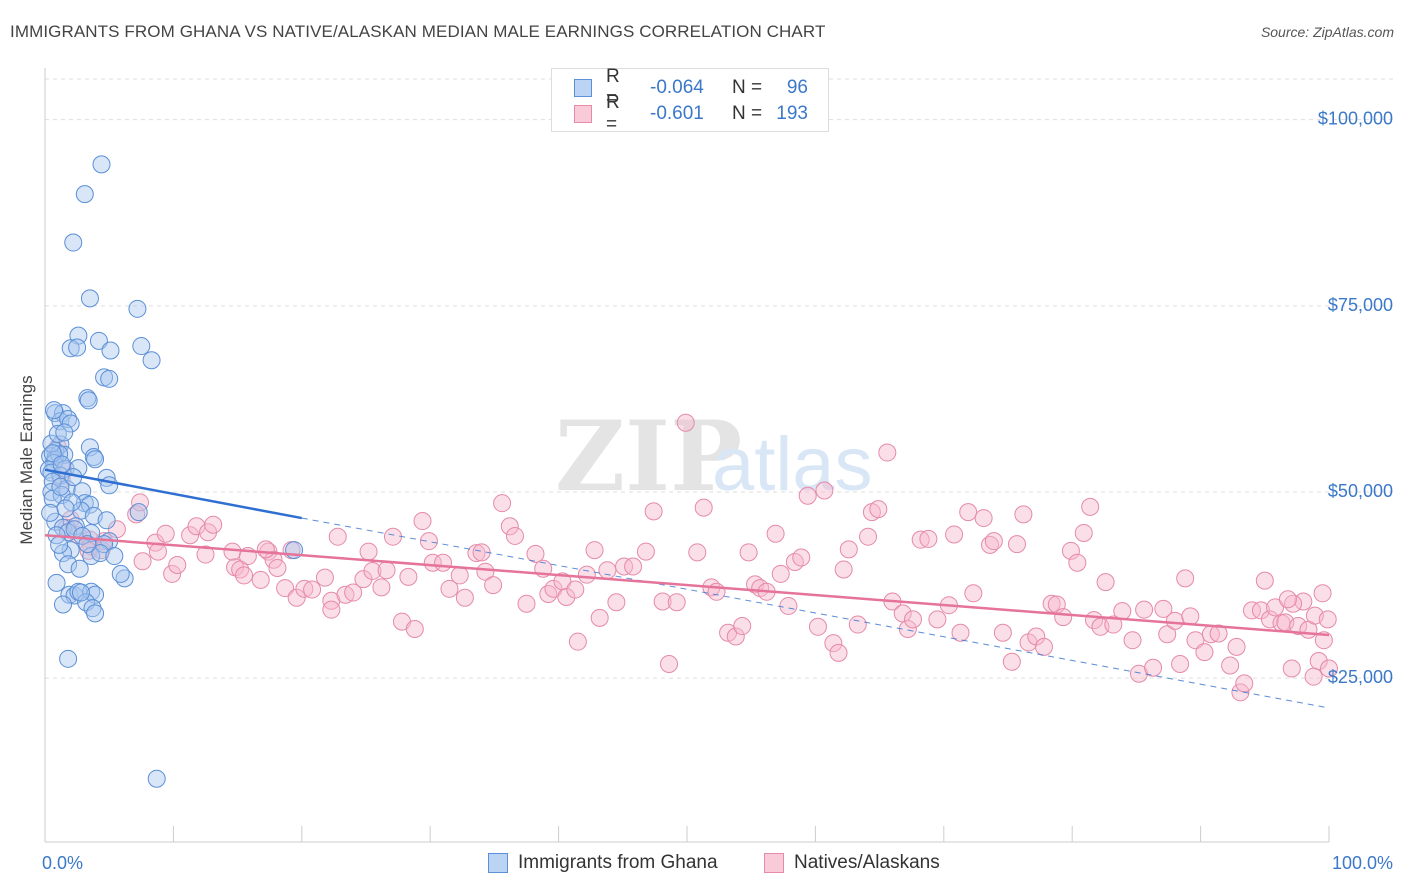 The image size is (1406, 892). What do you see at coordinates (867, 862) in the screenshot?
I see `bottom-legend-label-natives: Natives/Alaskans` at bounding box center [867, 862].